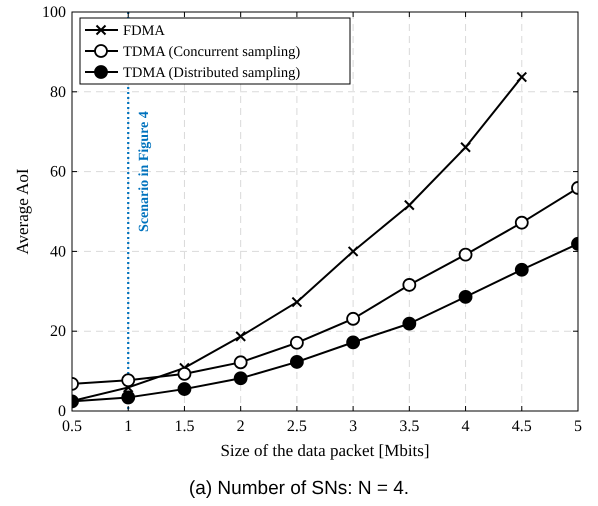  What do you see at coordinates (58, 251) in the screenshot?
I see `y-tick-label: 40` at bounding box center [58, 251].